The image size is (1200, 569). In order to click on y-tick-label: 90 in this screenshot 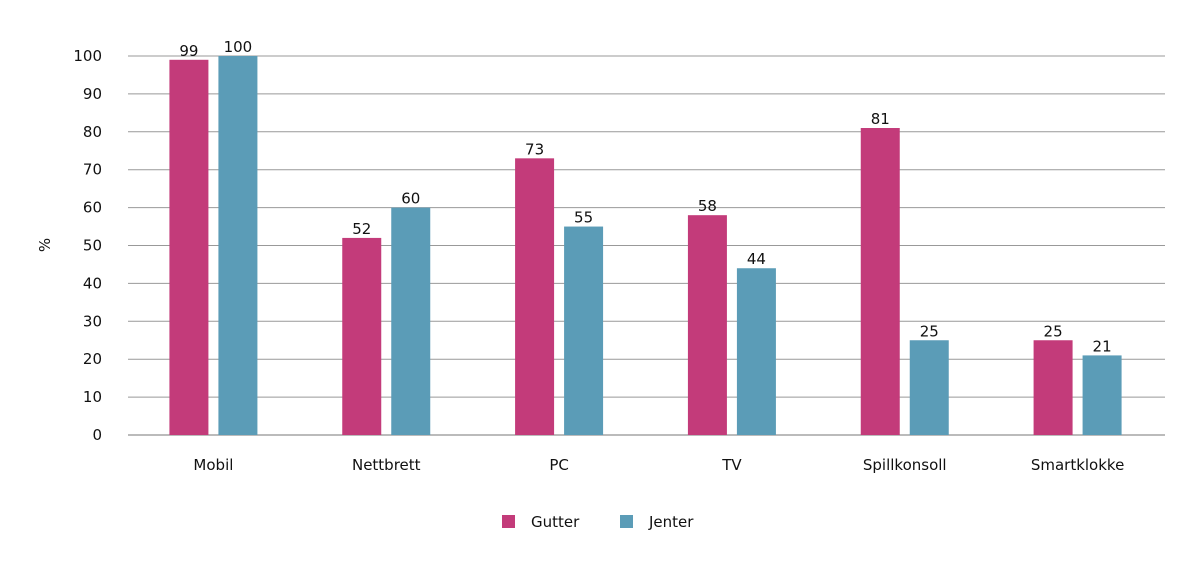, I will do `click(92, 94)`.